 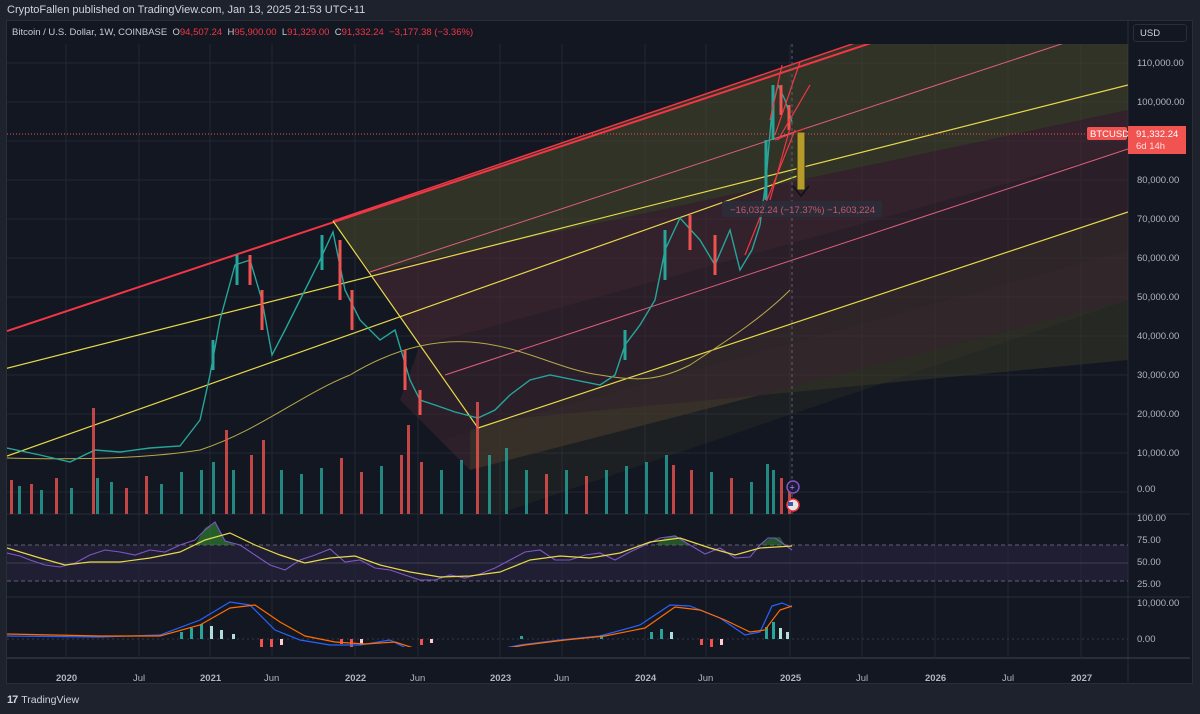 What do you see at coordinates (355, 678) in the screenshot?
I see `svg-text: 2022` at bounding box center [355, 678].